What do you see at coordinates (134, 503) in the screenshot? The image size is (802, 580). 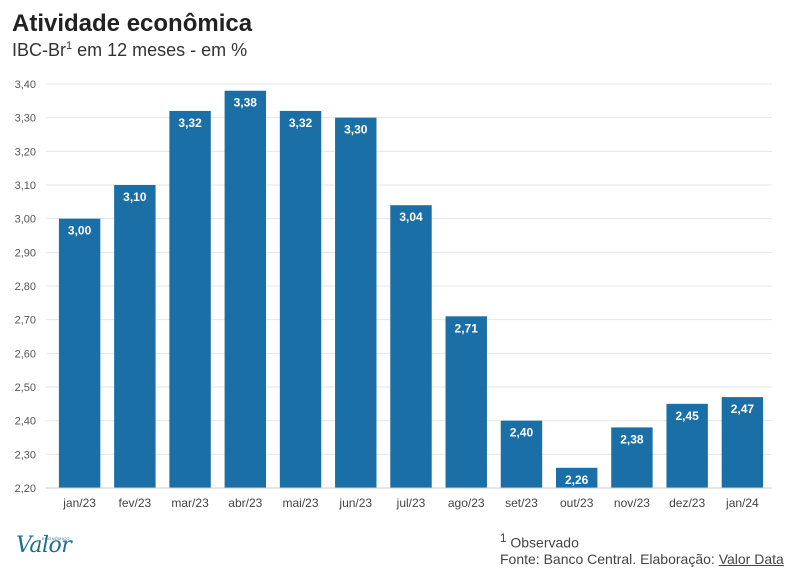 I see `x-tick-label: fev/23` at bounding box center [134, 503].